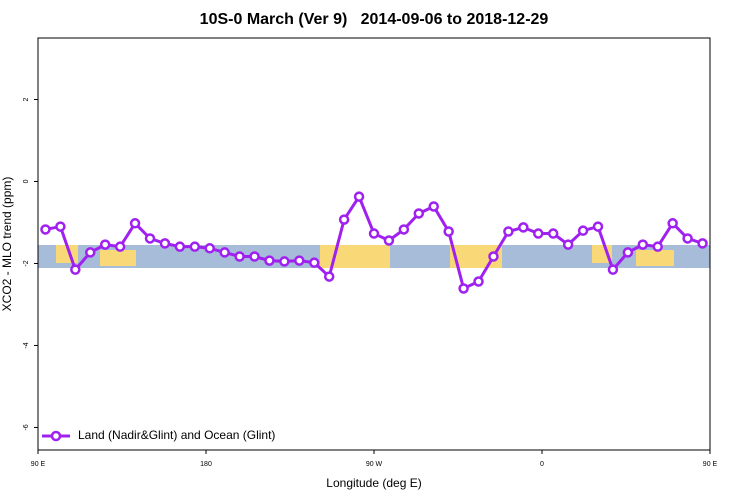 Image resolution: width=750 pixels, height=500 pixels. I want to click on x-tick-label: 180, so click(206, 464).